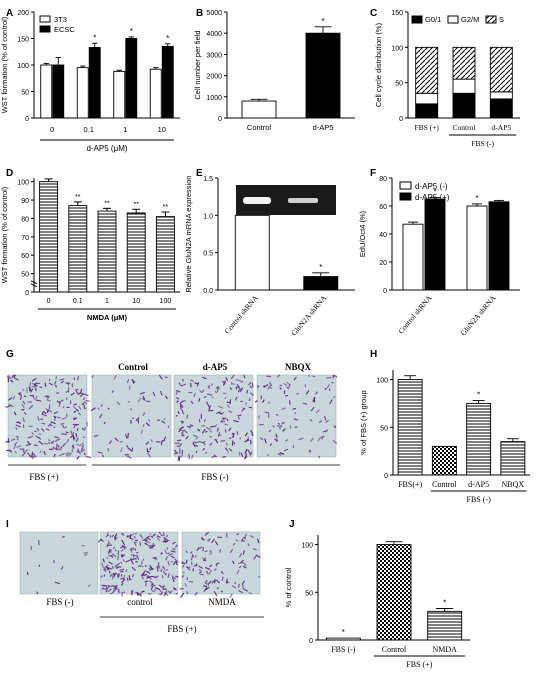 The width and height of the screenshot is (550, 678). What do you see at coordinates (478, 395) in the screenshot?
I see `significance-H: *` at bounding box center [478, 395].